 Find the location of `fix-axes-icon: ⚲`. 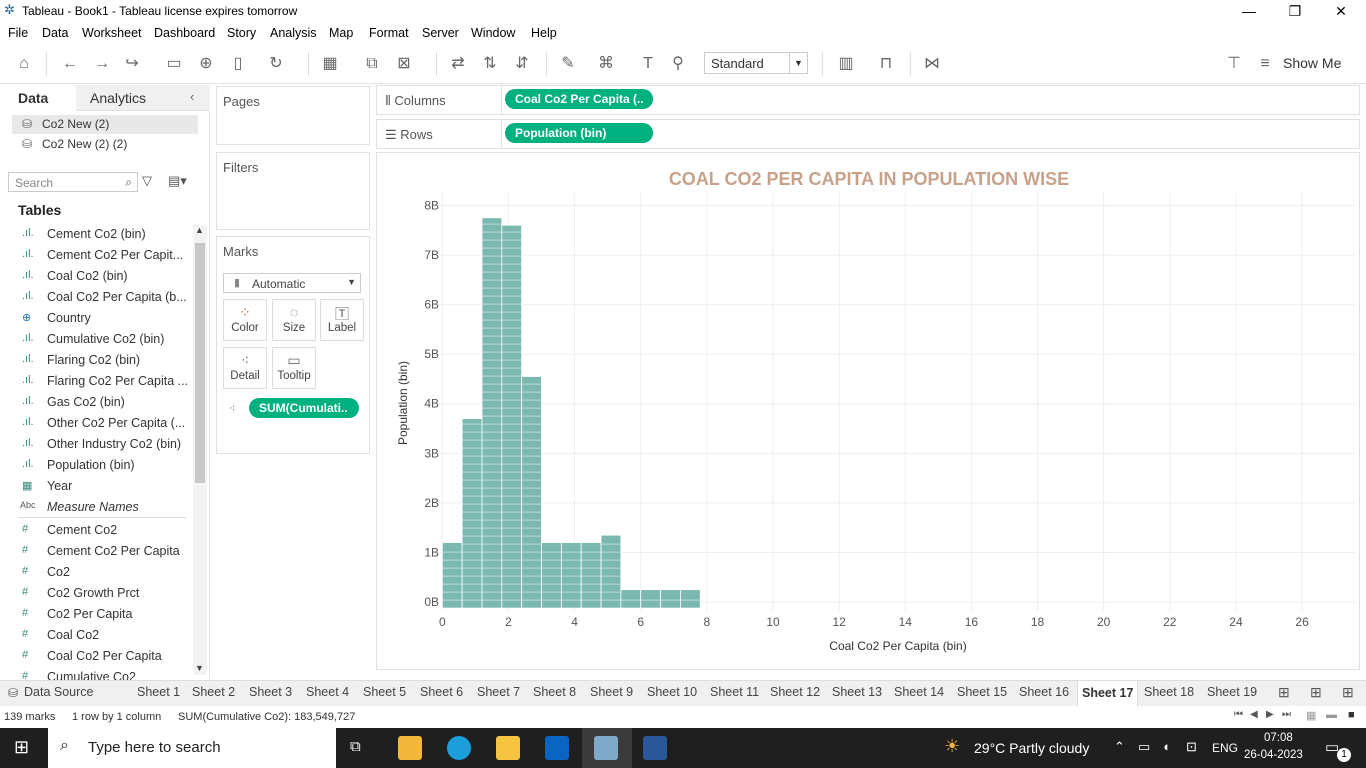

fix-axes-icon: ⚲ is located at coordinates (678, 63).